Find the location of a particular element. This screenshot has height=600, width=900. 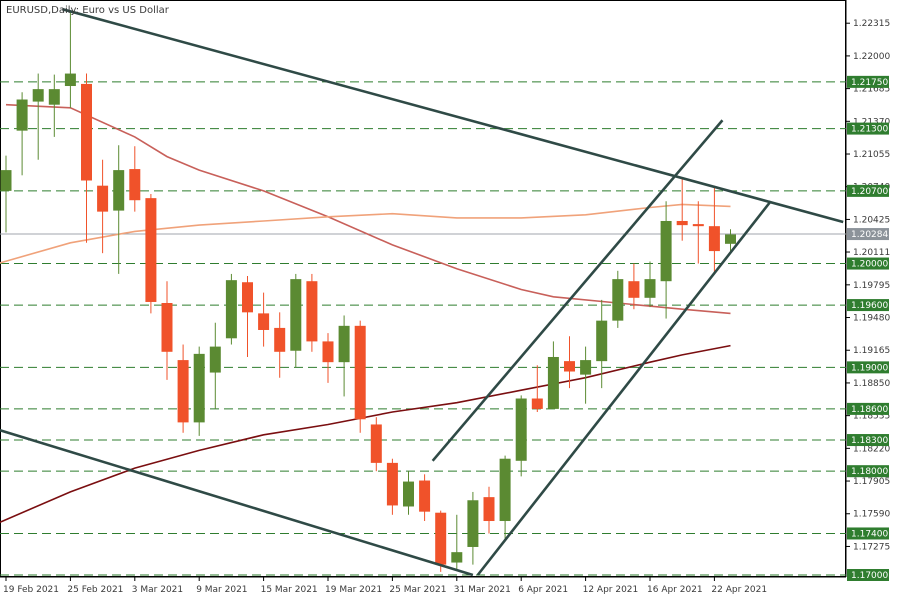

level-label-6: 1.18600 is located at coordinates (868, 408).